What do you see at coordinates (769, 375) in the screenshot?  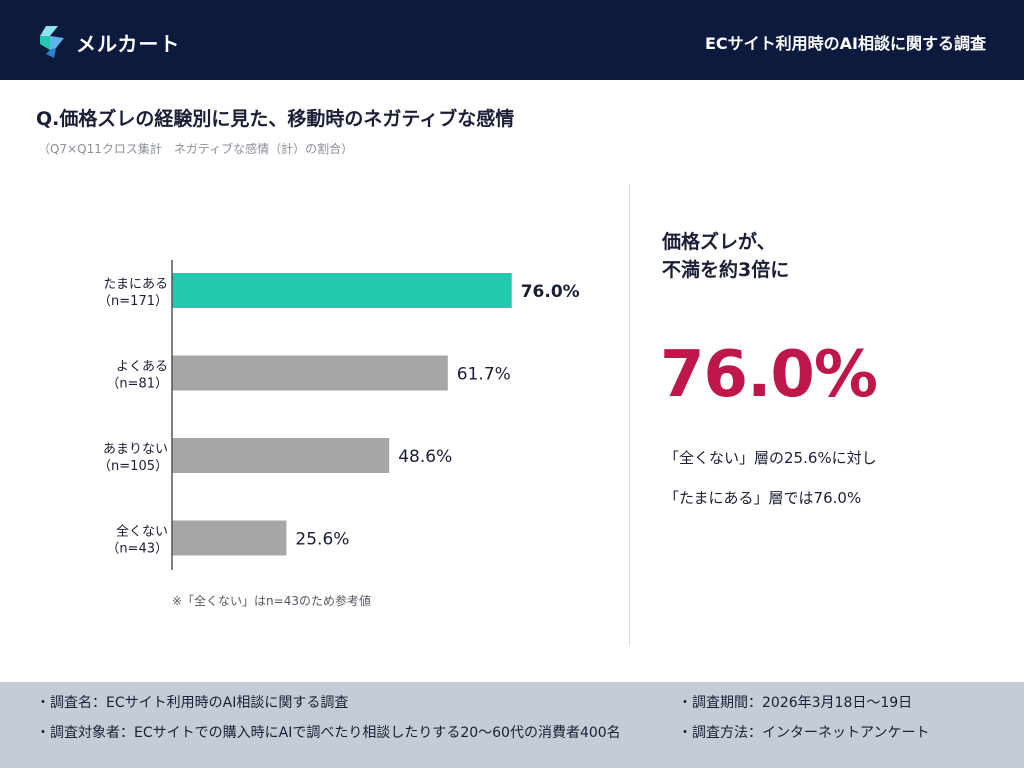 I see `summary-big-value: 76.0%` at bounding box center [769, 375].